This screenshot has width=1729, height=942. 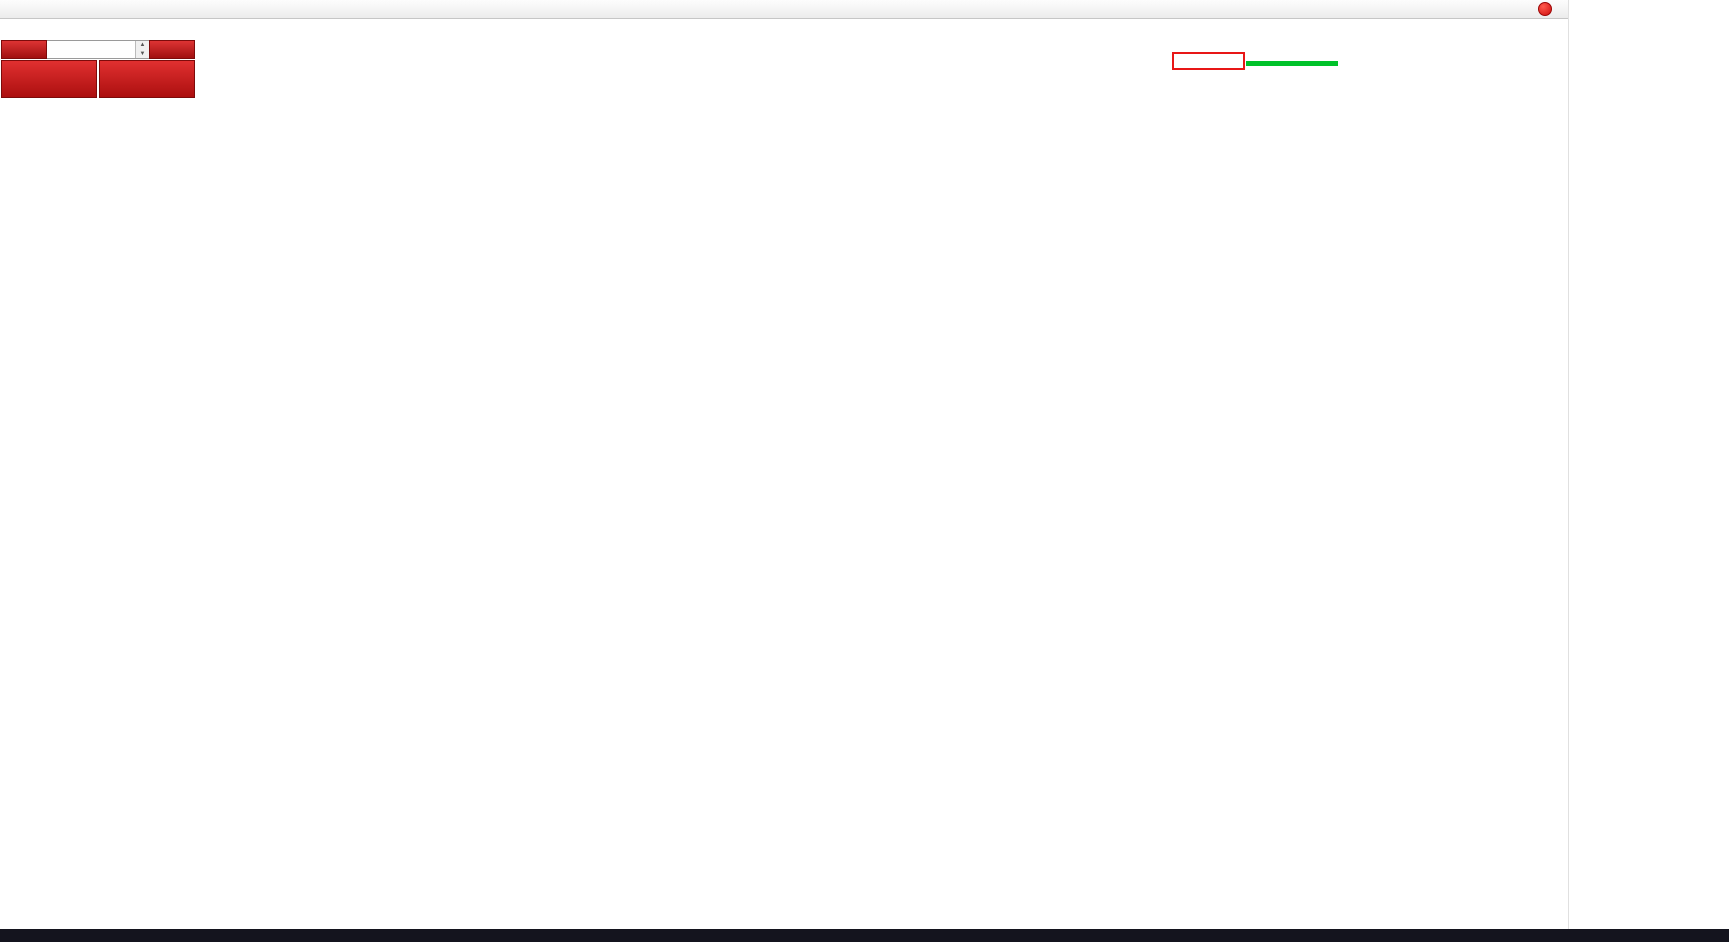 I want to click on macd-indicator-label, so click(x=8, y=535).